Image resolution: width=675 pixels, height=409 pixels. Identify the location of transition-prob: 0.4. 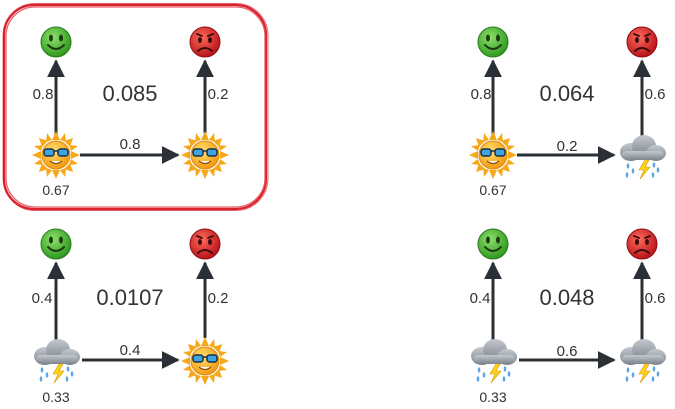
(130, 350).